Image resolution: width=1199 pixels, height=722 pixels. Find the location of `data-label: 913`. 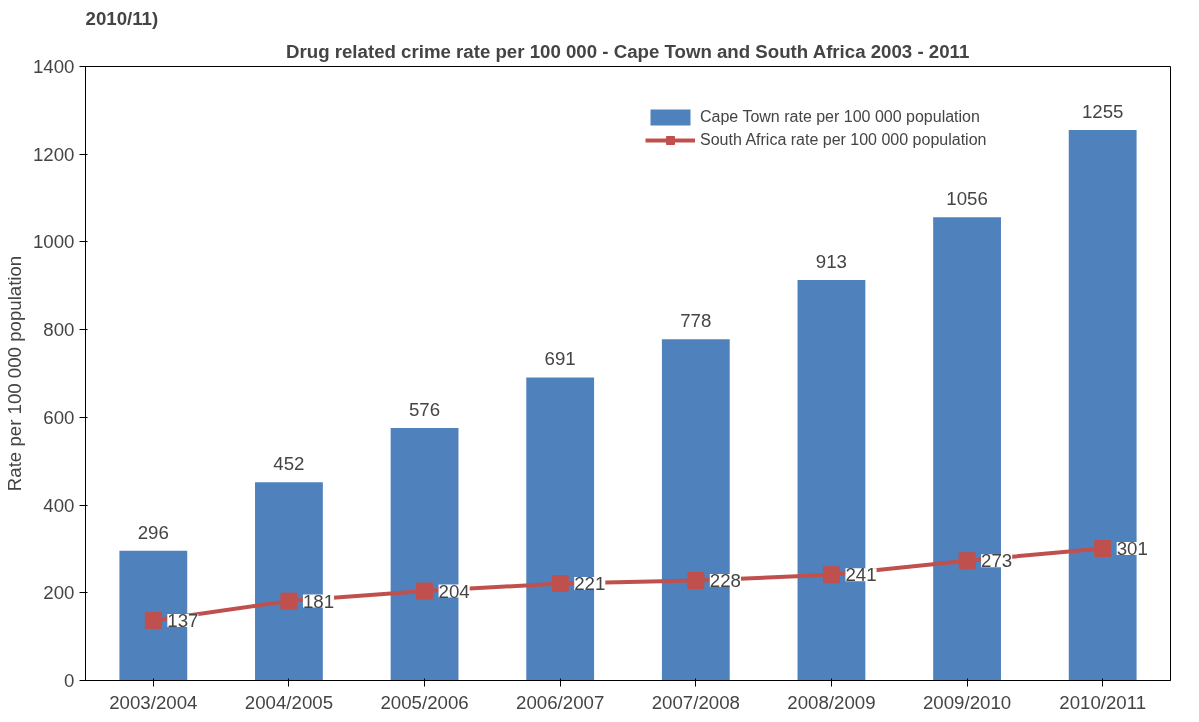

data-label: 913 is located at coordinates (831, 262).